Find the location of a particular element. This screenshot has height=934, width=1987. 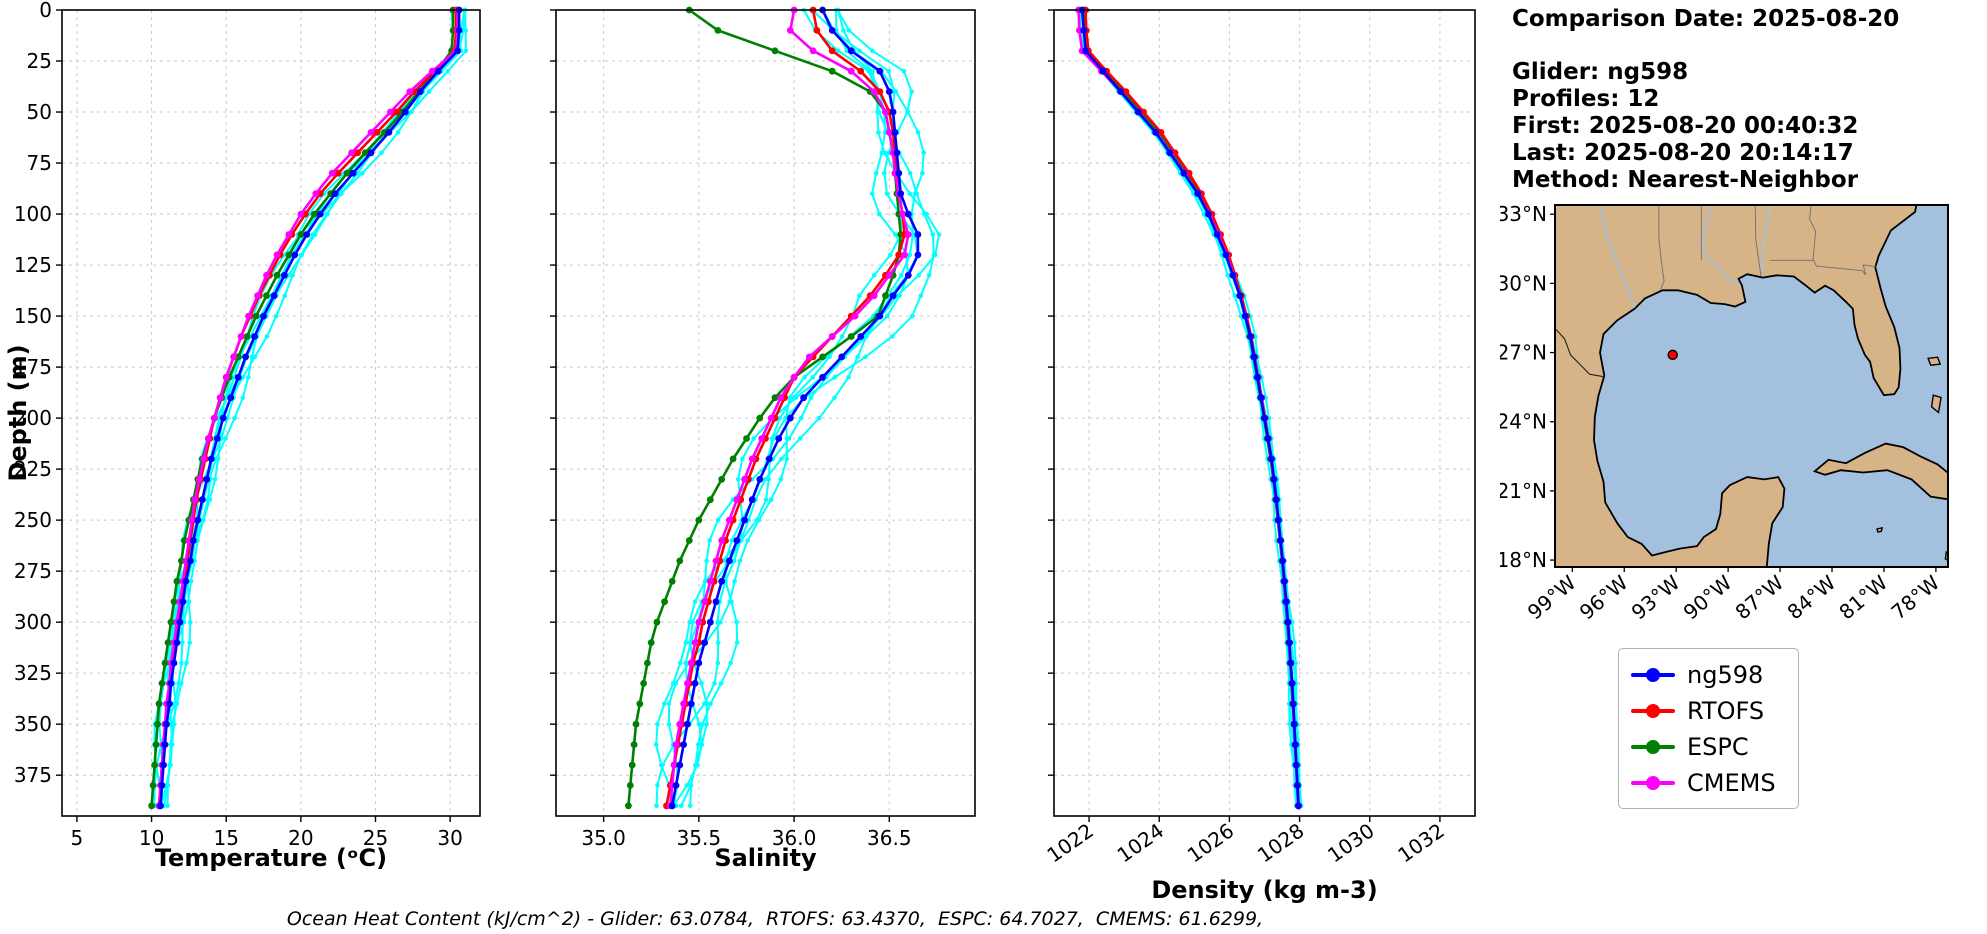

profiles-count-text: Profiles: 12 is located at coordinates (1586, 99).